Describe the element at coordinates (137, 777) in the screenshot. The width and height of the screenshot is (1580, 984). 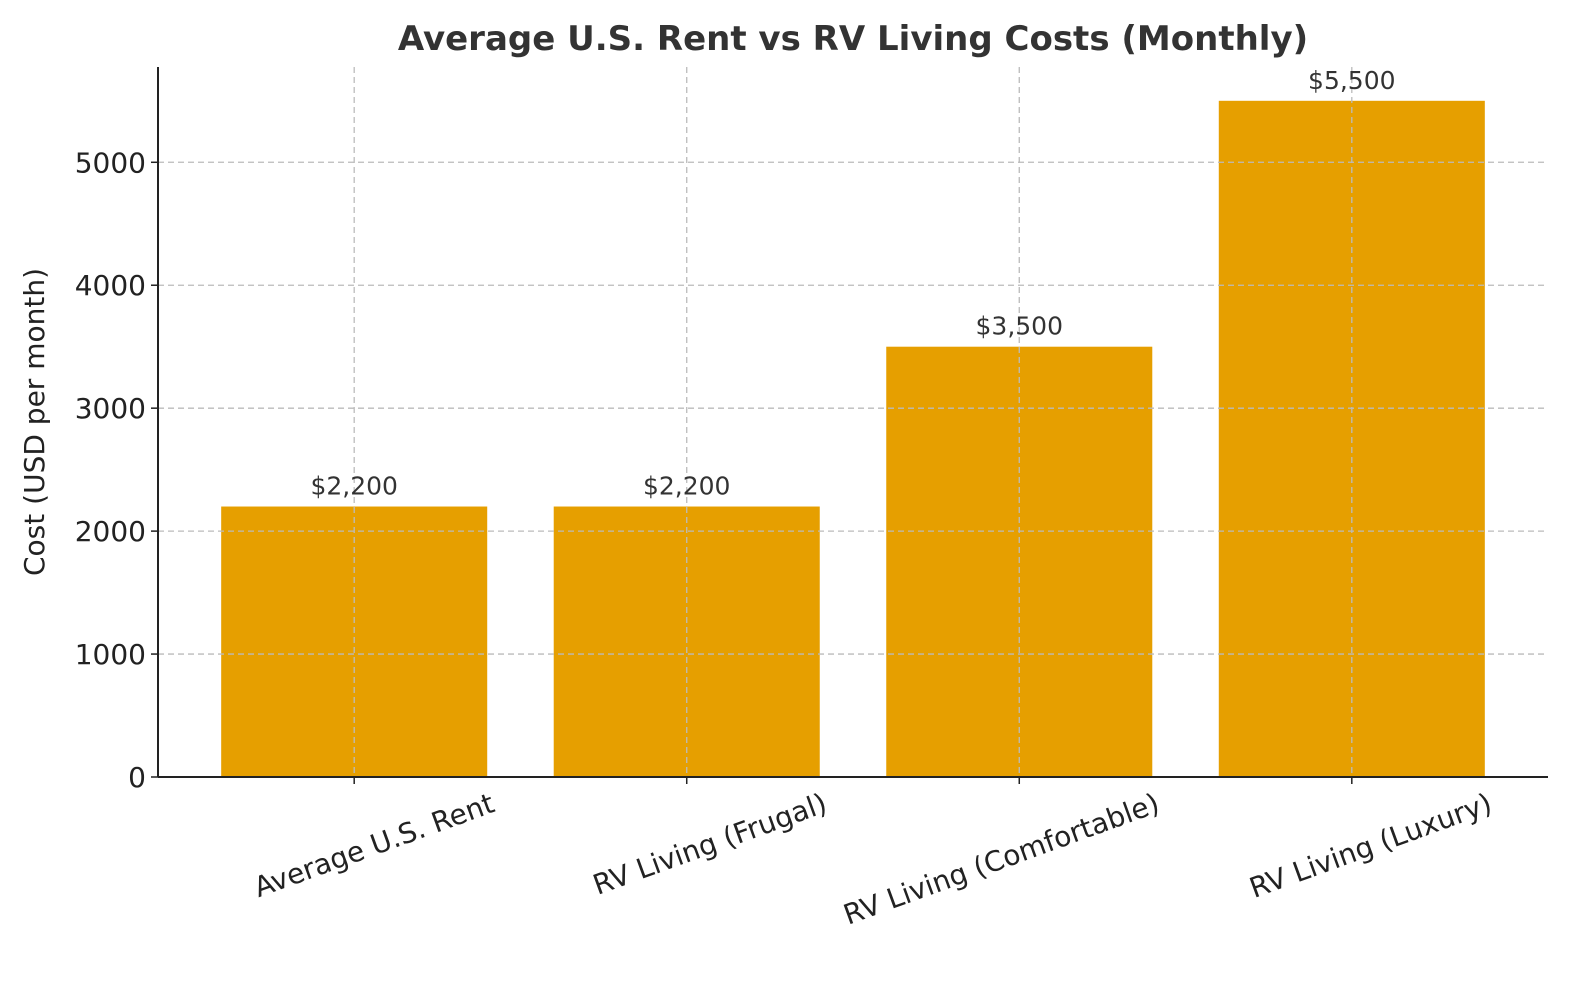
I see `y-tick-label: 0` at that location.